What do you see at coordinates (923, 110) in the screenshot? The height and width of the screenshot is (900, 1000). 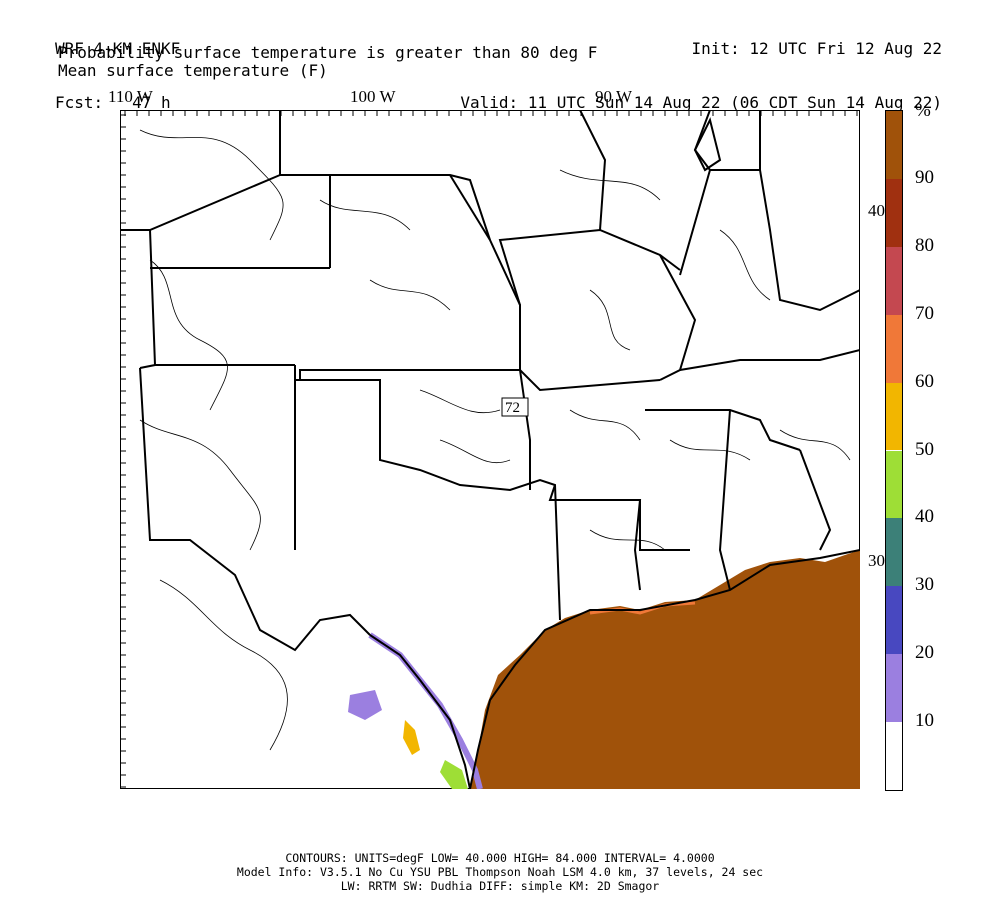 I see `legend-unit: %` at bounding box center [923, 110].